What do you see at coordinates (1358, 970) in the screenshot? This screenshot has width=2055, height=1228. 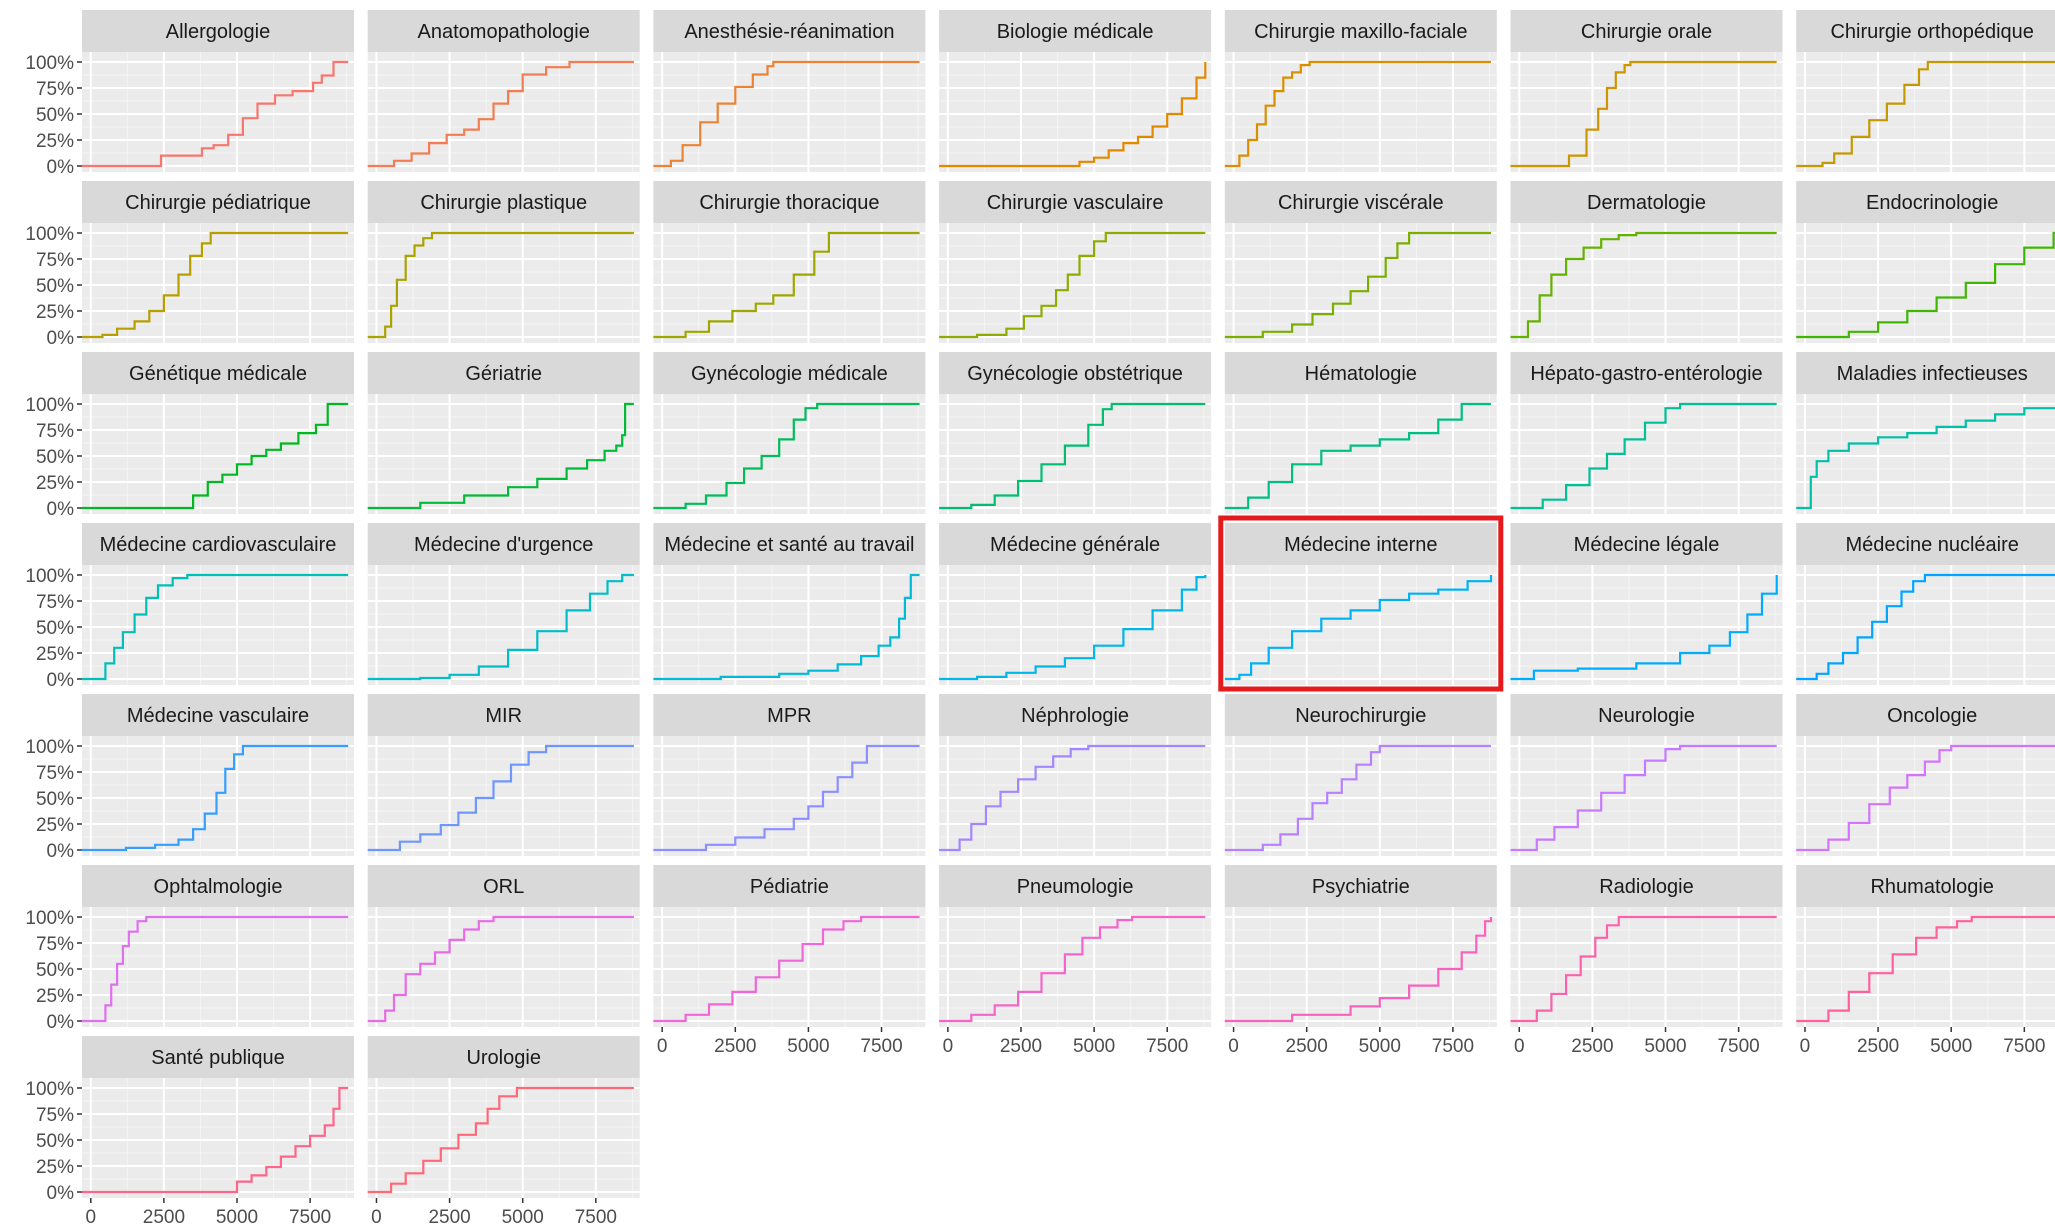 I see `series-line-psychiatrie` at bounding box center [1358, 970].